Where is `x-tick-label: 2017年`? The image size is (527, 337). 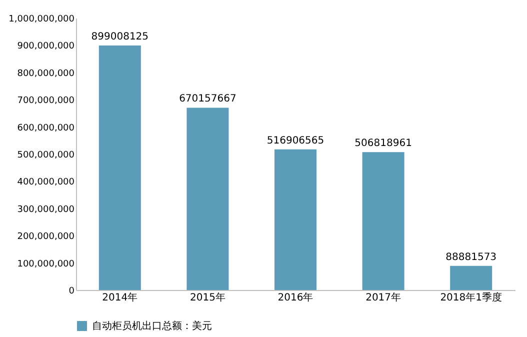 x-tick-label: 2017年 is located at coordinates (384, 298).